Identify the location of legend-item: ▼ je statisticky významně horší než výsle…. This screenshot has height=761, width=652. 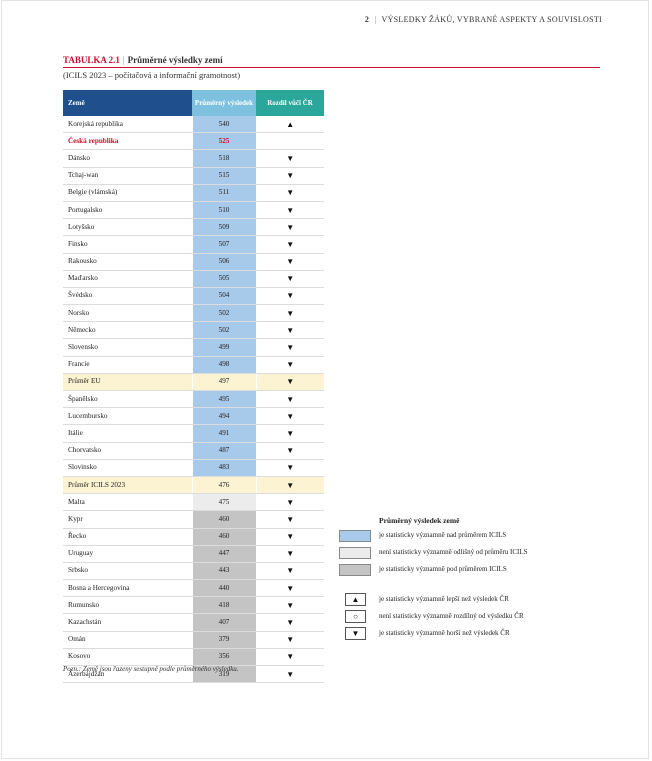
(474, 634).